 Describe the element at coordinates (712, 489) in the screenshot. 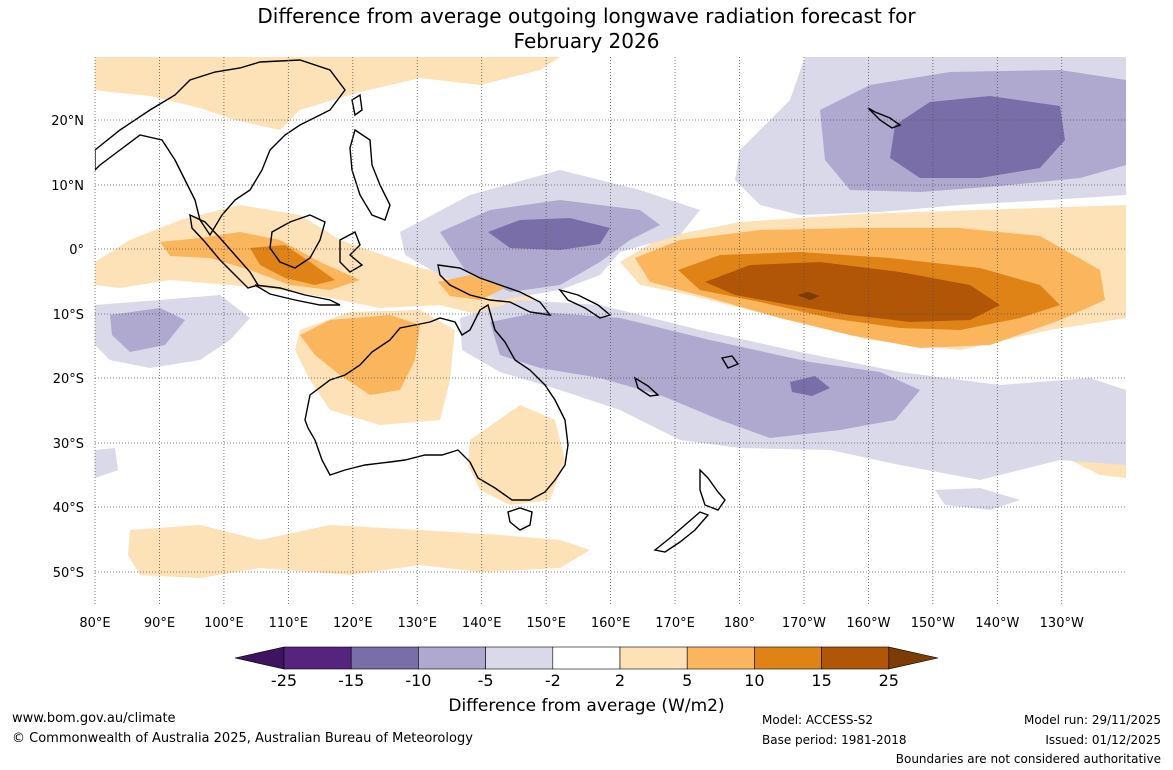

I see `new-zealand-north-coastline` at that location.